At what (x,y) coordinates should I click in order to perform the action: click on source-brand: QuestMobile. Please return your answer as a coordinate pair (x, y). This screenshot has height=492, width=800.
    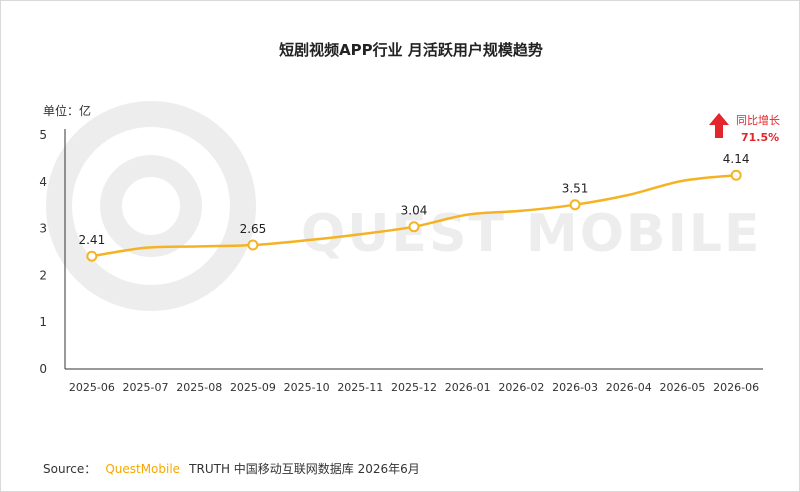
    Looking at the image, I should click on (142, 469).